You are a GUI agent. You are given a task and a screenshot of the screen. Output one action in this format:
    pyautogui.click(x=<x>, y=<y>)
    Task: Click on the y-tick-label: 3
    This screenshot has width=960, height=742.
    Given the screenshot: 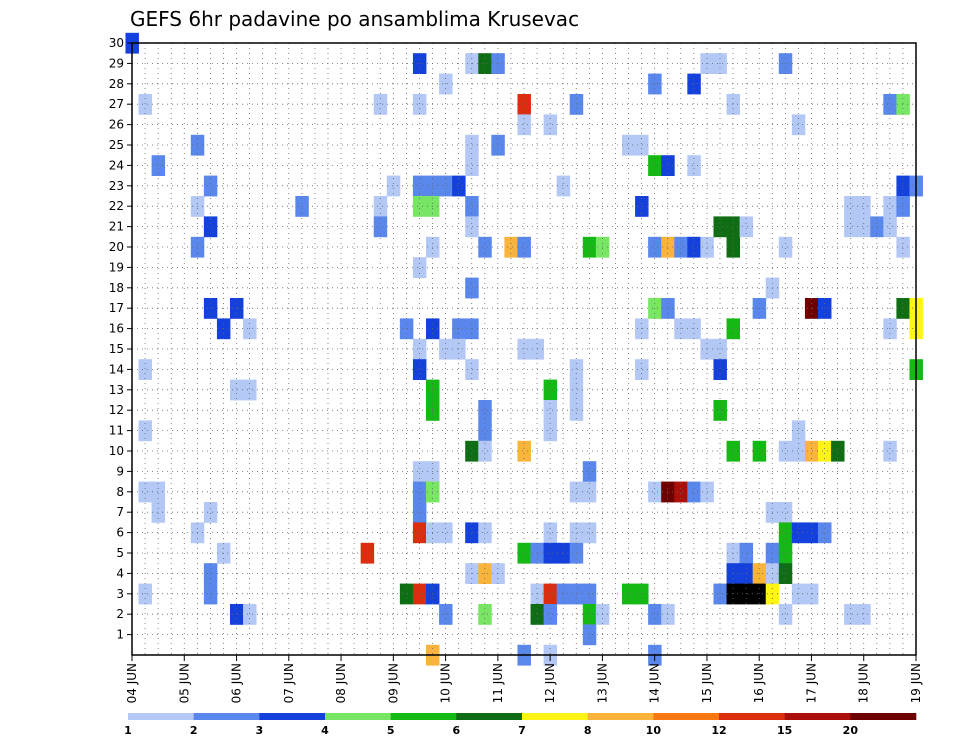 What is the action you would take?
    pyautogui.click(x=120, y=594)
    